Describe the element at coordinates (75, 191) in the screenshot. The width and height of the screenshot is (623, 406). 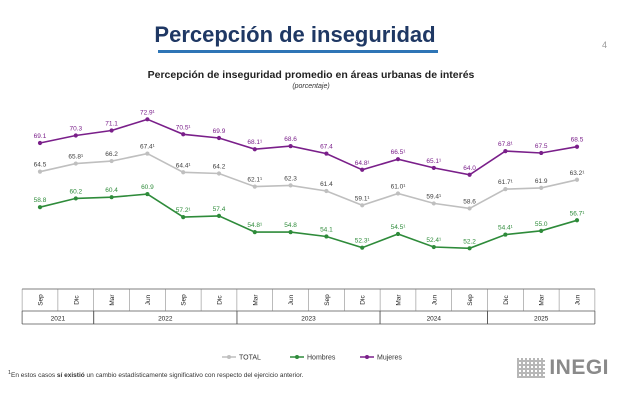
I see `data-label-hombres: 60.2` at that location.